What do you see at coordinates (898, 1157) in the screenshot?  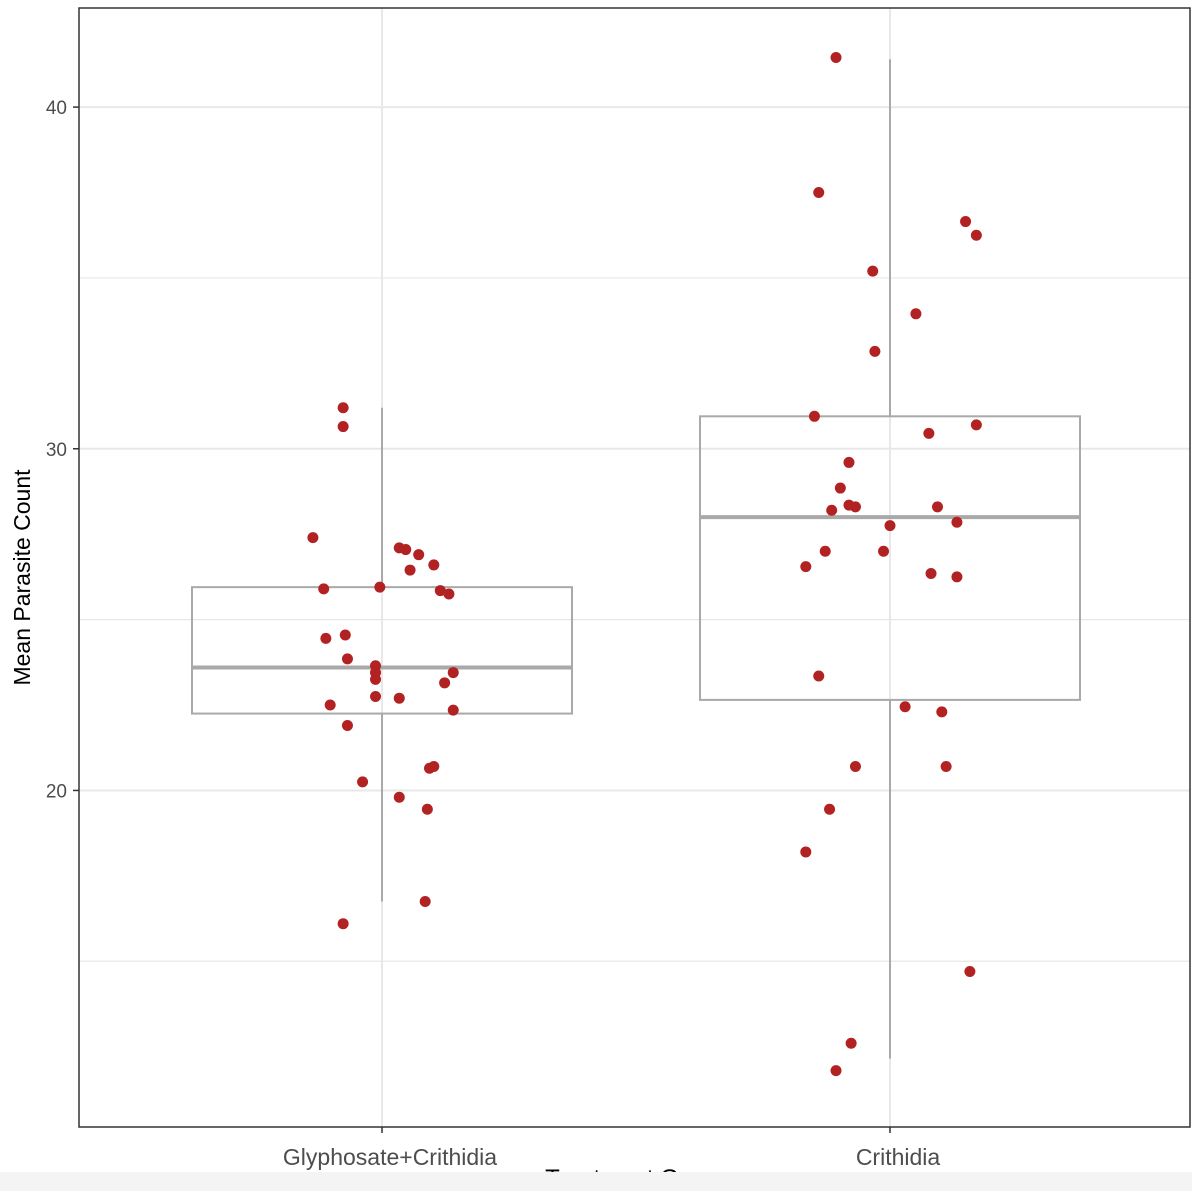 I see `x-tick-label: Crithidia` at bounding box center [898, 1157].